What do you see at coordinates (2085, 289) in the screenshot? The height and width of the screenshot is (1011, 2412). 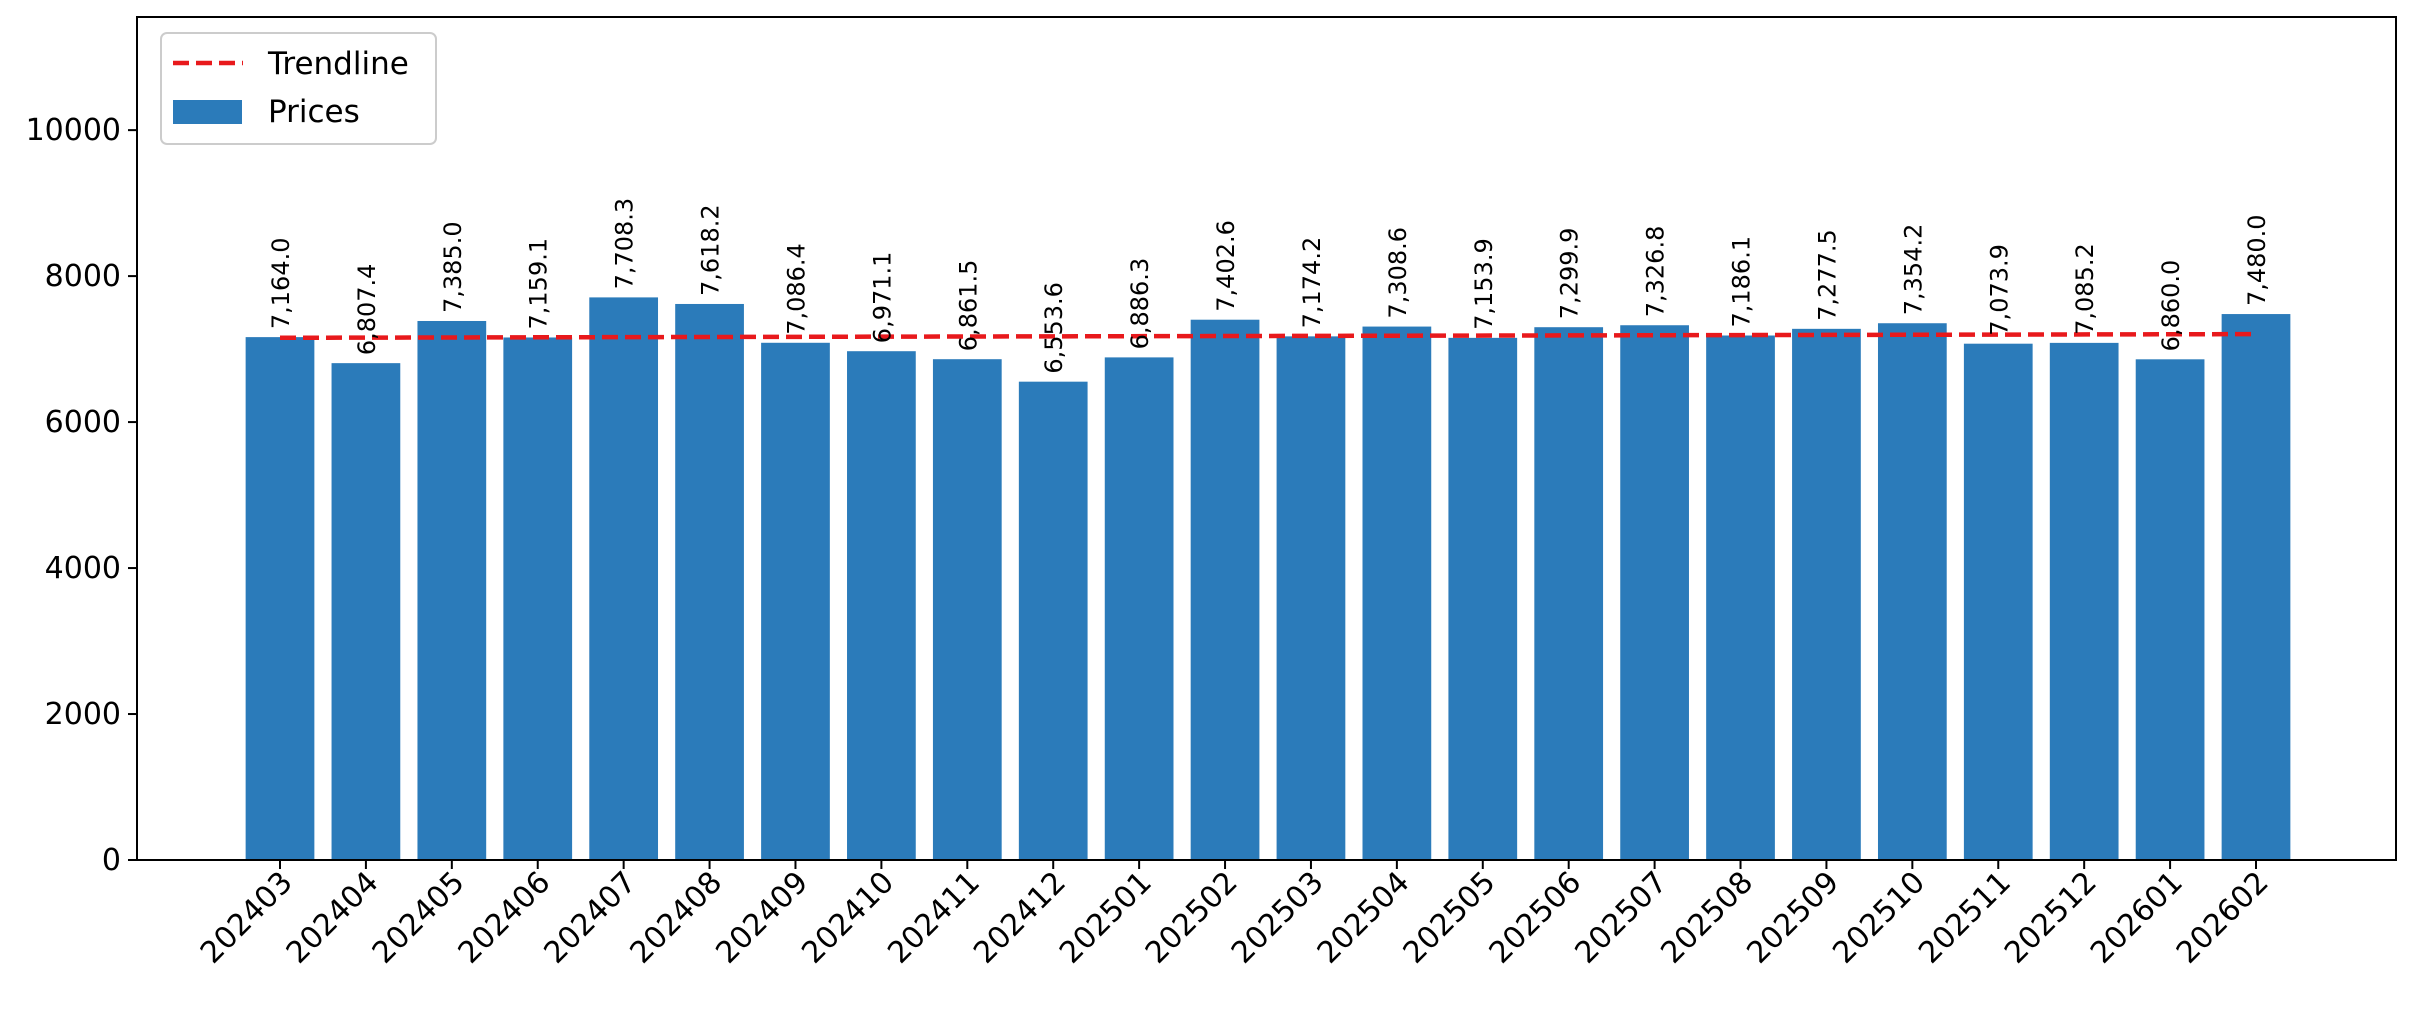 I see `data-label-202512: 7,085.2` at bounding box center [2085, 289].